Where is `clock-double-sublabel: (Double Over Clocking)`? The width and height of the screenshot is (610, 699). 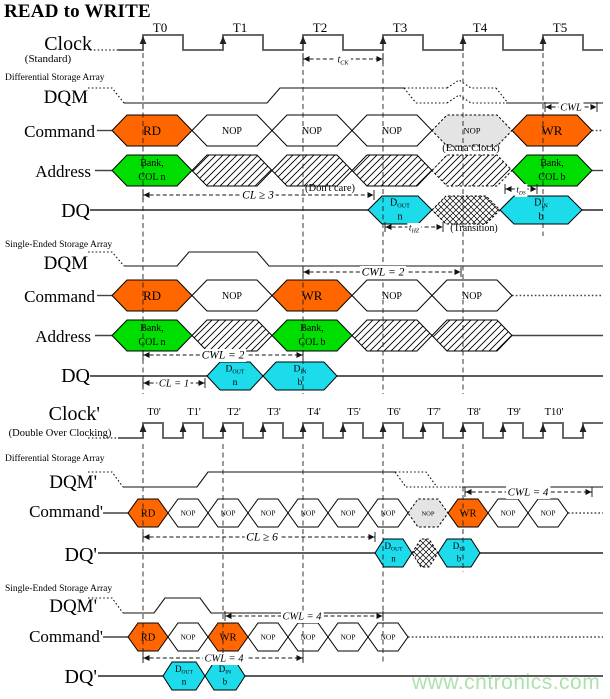
clock-double-sublabel: (Double Over Clocking) is located at coordinates (60, 433).